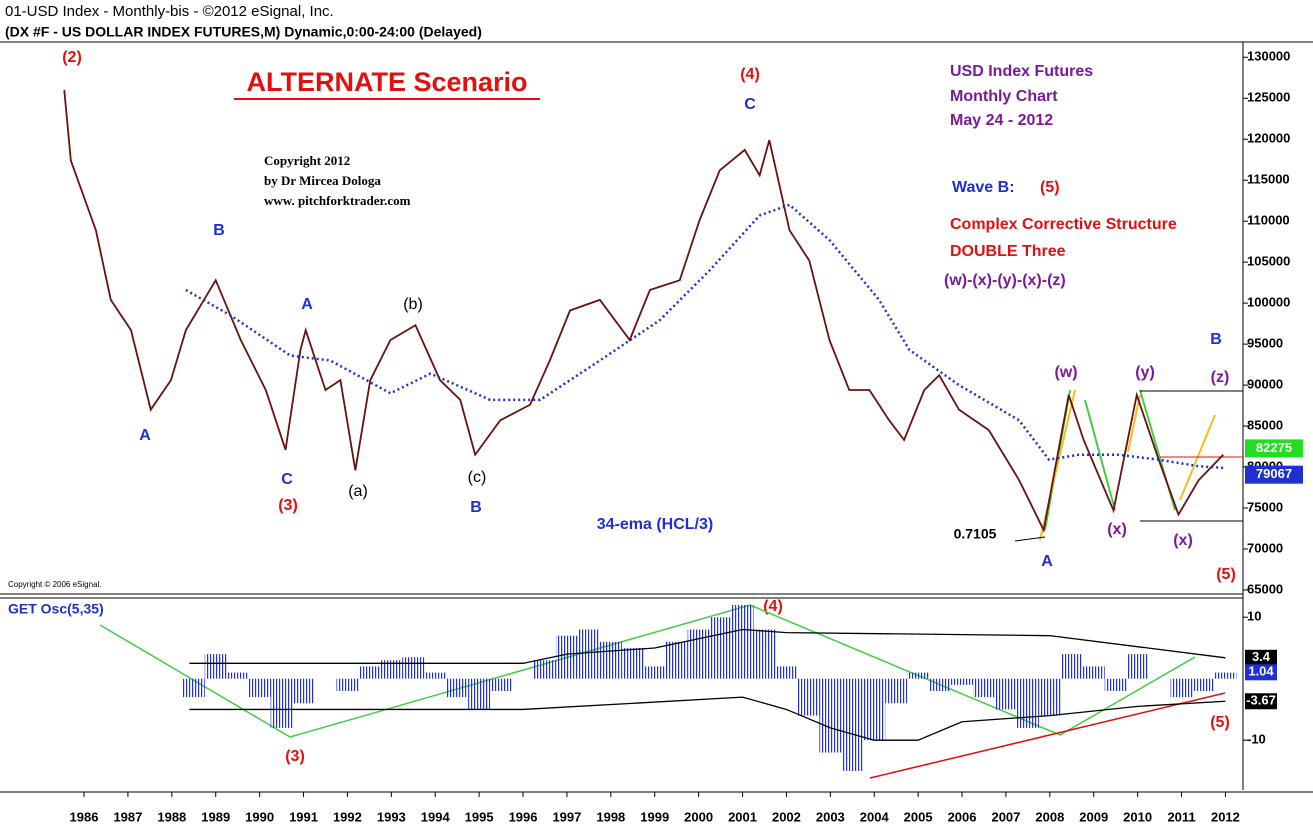 This screenshot has height=828, width=1313. What do you see at coordinates (1265, 588) in the screenshot?
I see `y-tick-label: 65000` at bounding box center [1265, 588].